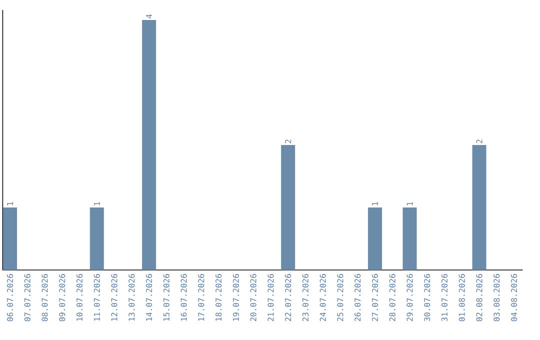 The width and height of the screenshot is (540, 340). Describe the element at coordinates (357, 298) in the screenshot. I see `x-tick-label: 26.07.2026` at that location.